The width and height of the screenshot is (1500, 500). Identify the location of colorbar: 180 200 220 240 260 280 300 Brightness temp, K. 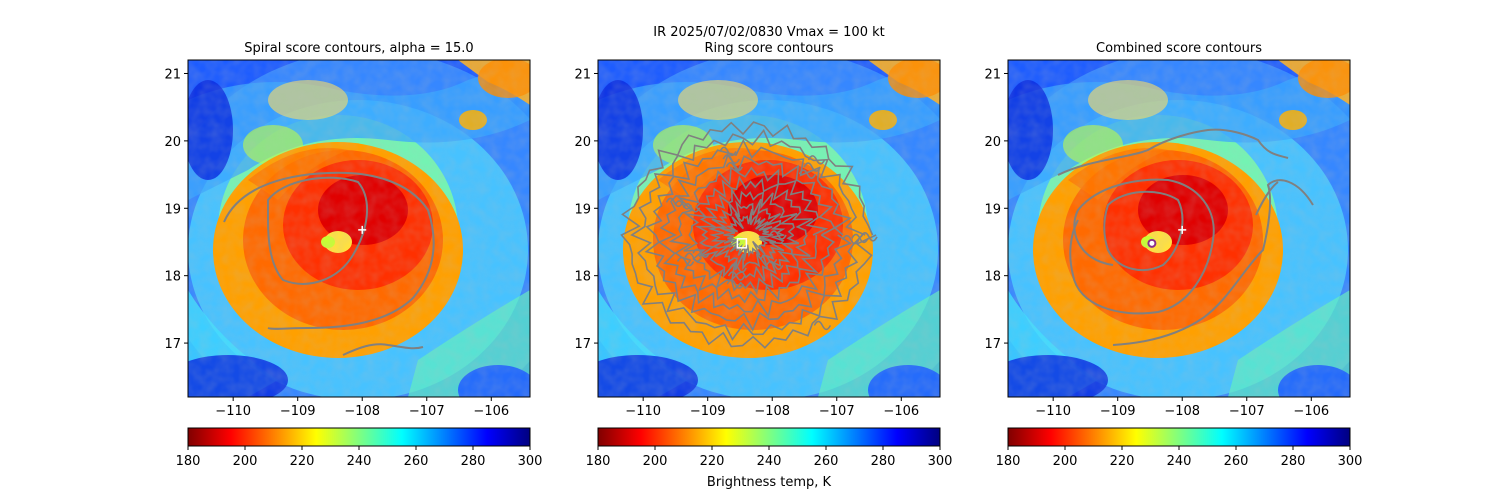
(769, 458).